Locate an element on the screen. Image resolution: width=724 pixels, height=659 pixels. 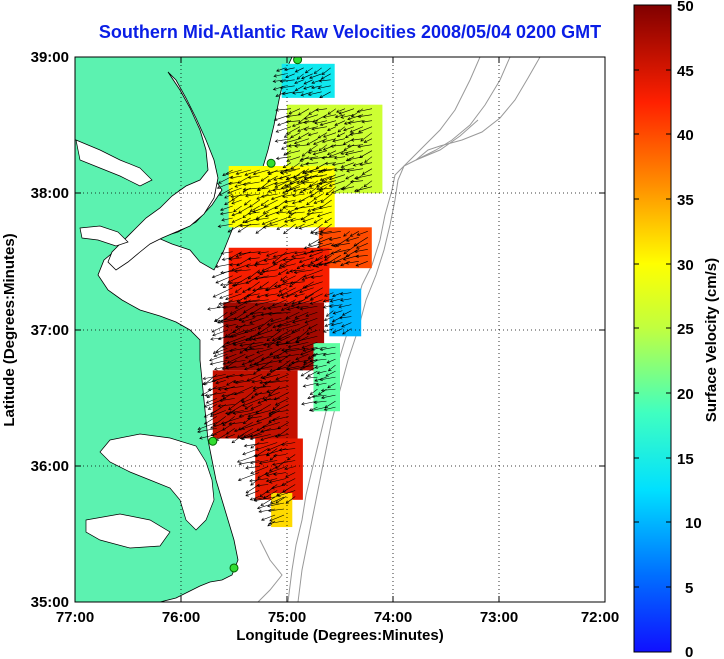
chesapeake-bay is located at coordinates (163, 171).